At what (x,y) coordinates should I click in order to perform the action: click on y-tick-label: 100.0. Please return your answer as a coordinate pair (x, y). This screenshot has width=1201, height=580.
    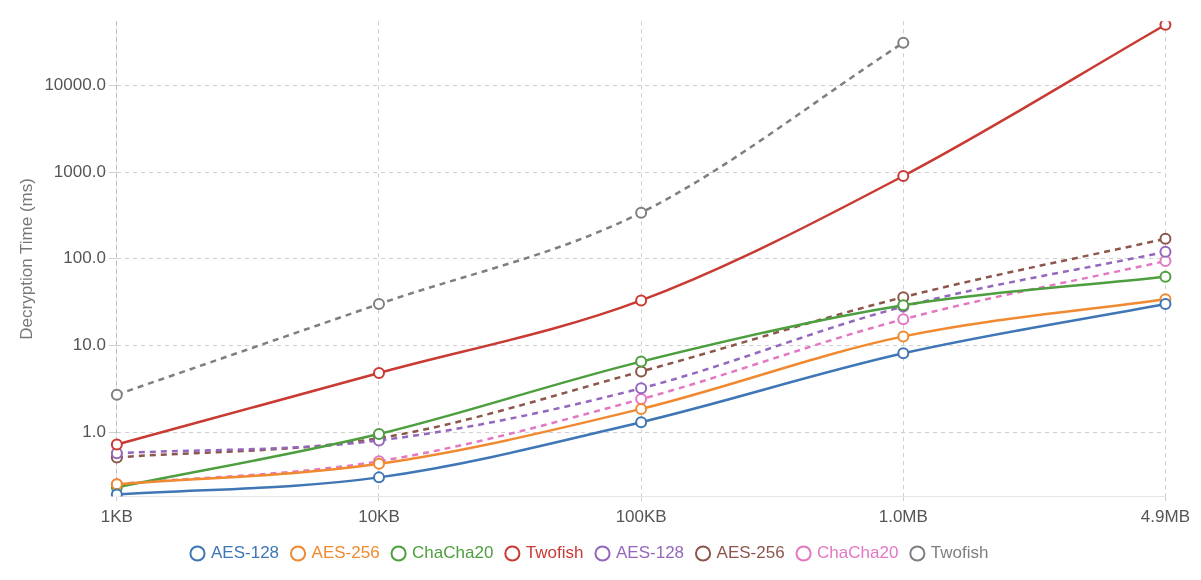
    Looking at the image, I should click on (84, 258).